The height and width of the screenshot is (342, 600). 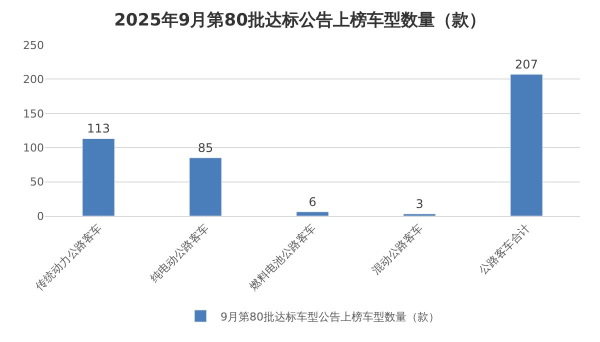 What do you see at coordinates (420, 203) in the screenshot?
I see `data-label: 3` at bounding box center [420, 203].